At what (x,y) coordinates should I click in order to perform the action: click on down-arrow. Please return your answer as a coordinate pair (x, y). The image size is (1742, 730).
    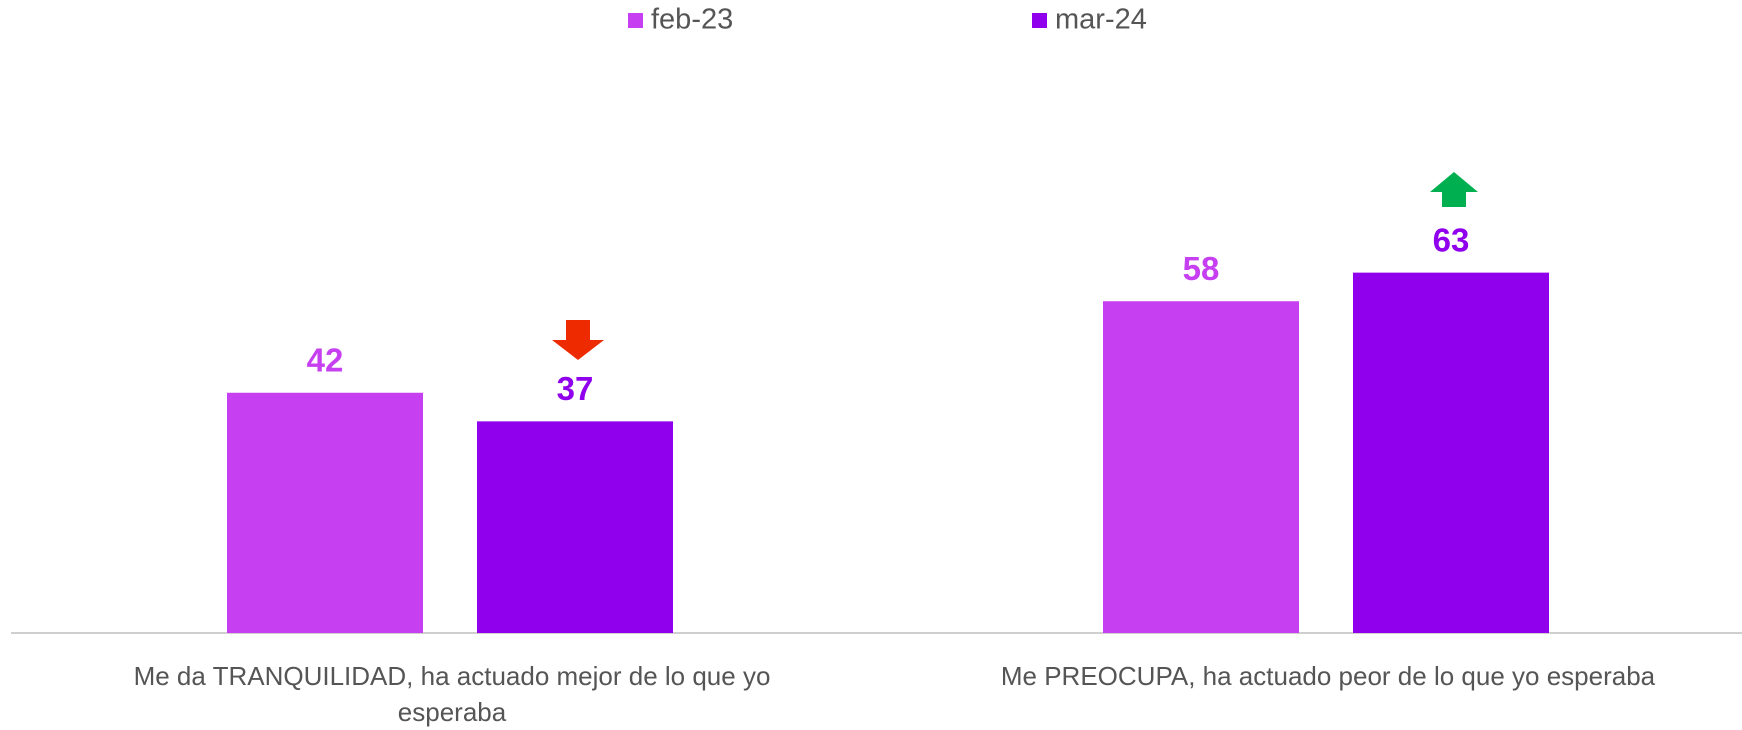
    Looking at the image, I should click on (578, 340).